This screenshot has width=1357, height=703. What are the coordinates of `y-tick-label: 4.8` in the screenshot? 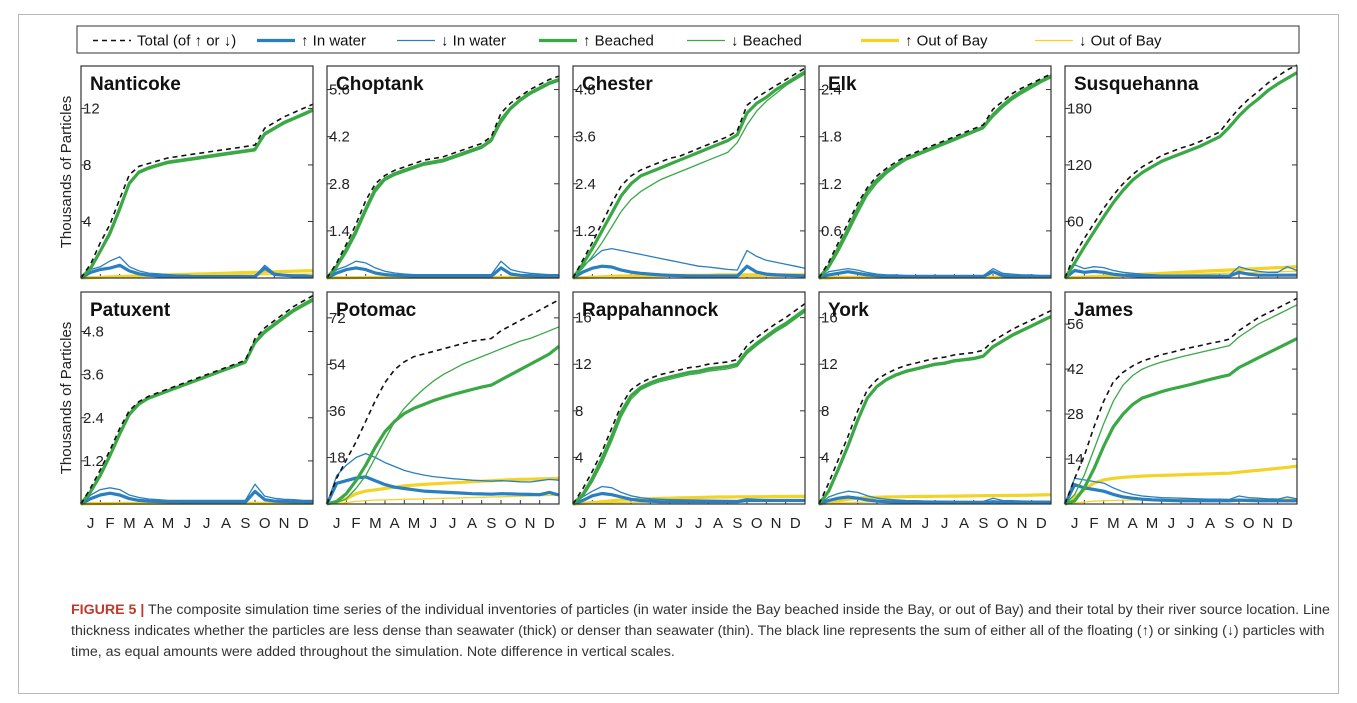 It's located at (93, 332).